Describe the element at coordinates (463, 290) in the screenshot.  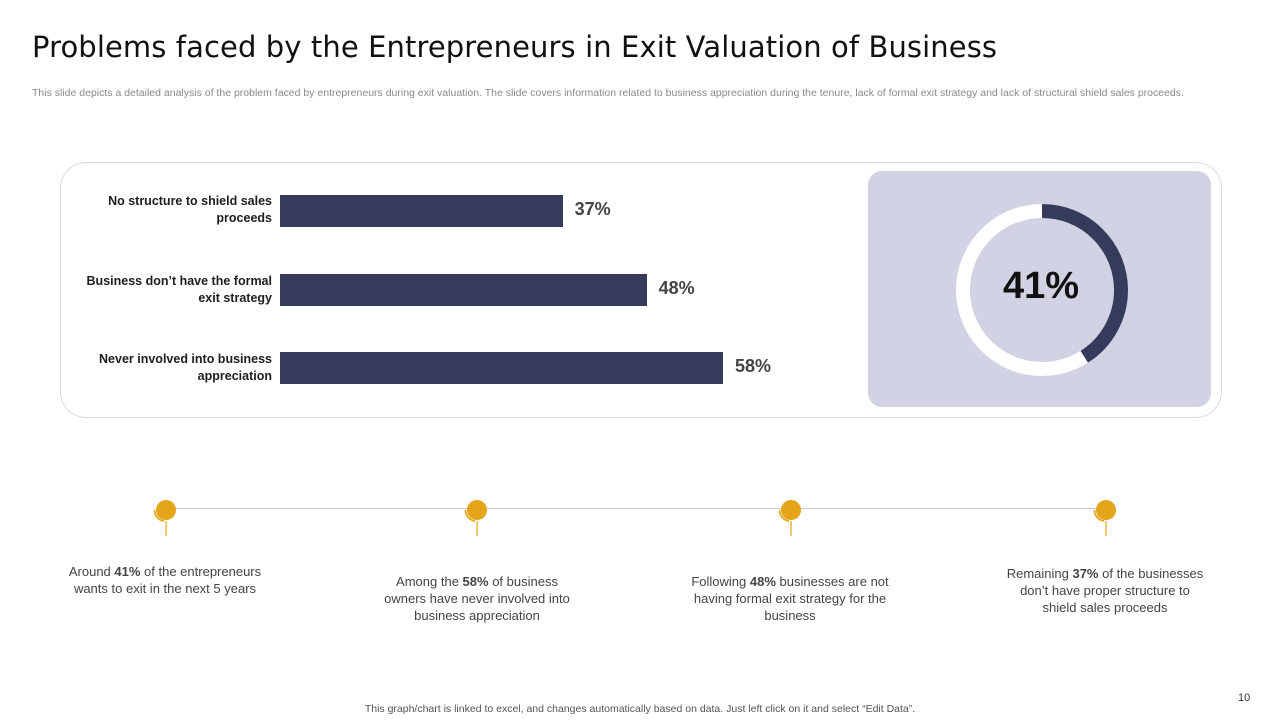
I see `bar-exit-strategy` at that location.